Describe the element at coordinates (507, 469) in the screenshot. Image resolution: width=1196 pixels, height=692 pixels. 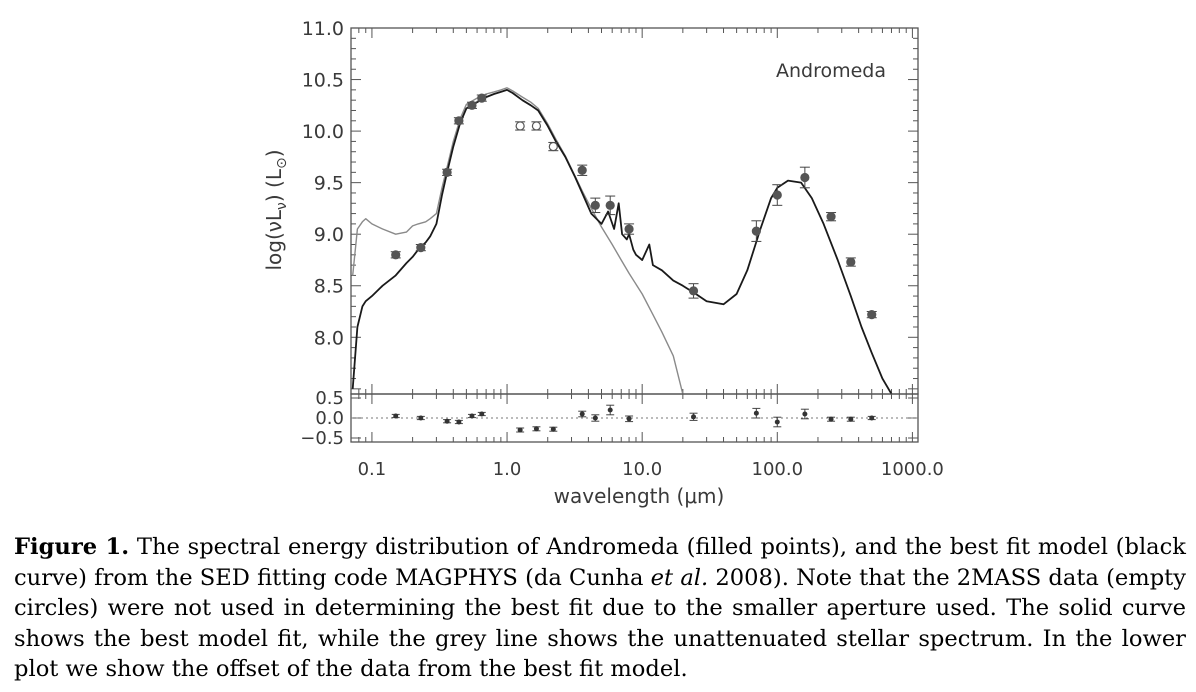
I see `x-tick-label: 1.0` at that location.